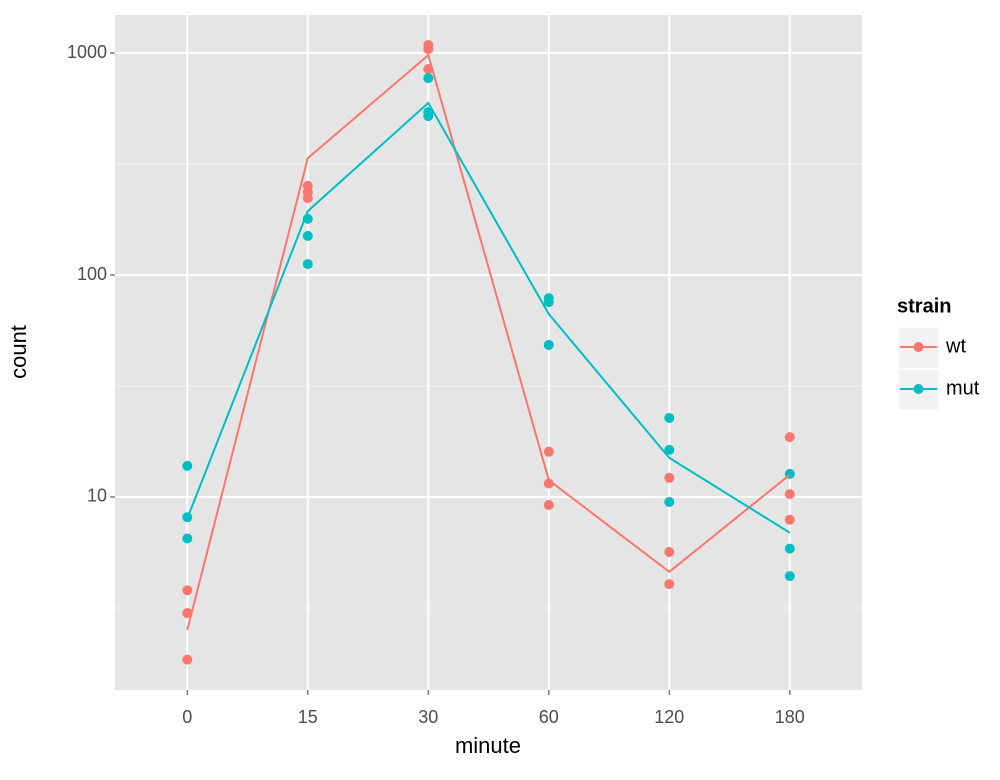  I want to click on x-tick-label: 0, so click(187, 717).